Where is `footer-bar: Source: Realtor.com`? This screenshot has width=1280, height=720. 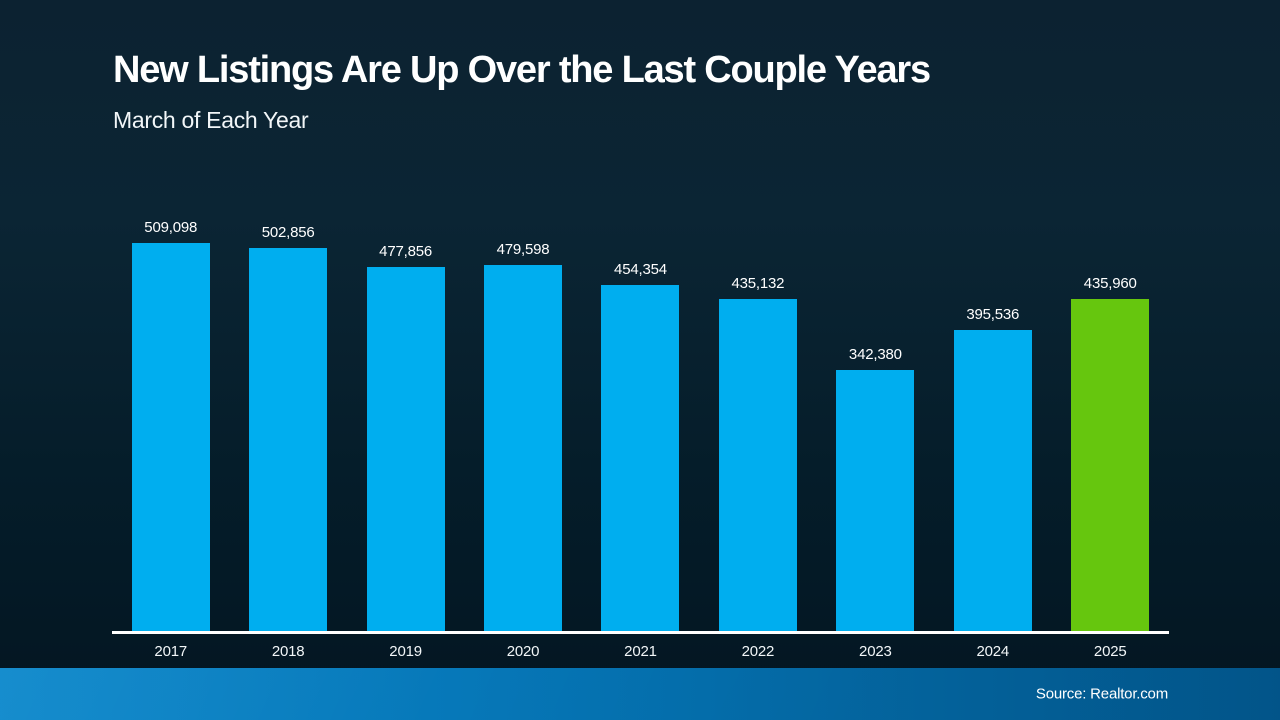 footer-bar: Source: Realtor.com is located at coordinates (640, 694).